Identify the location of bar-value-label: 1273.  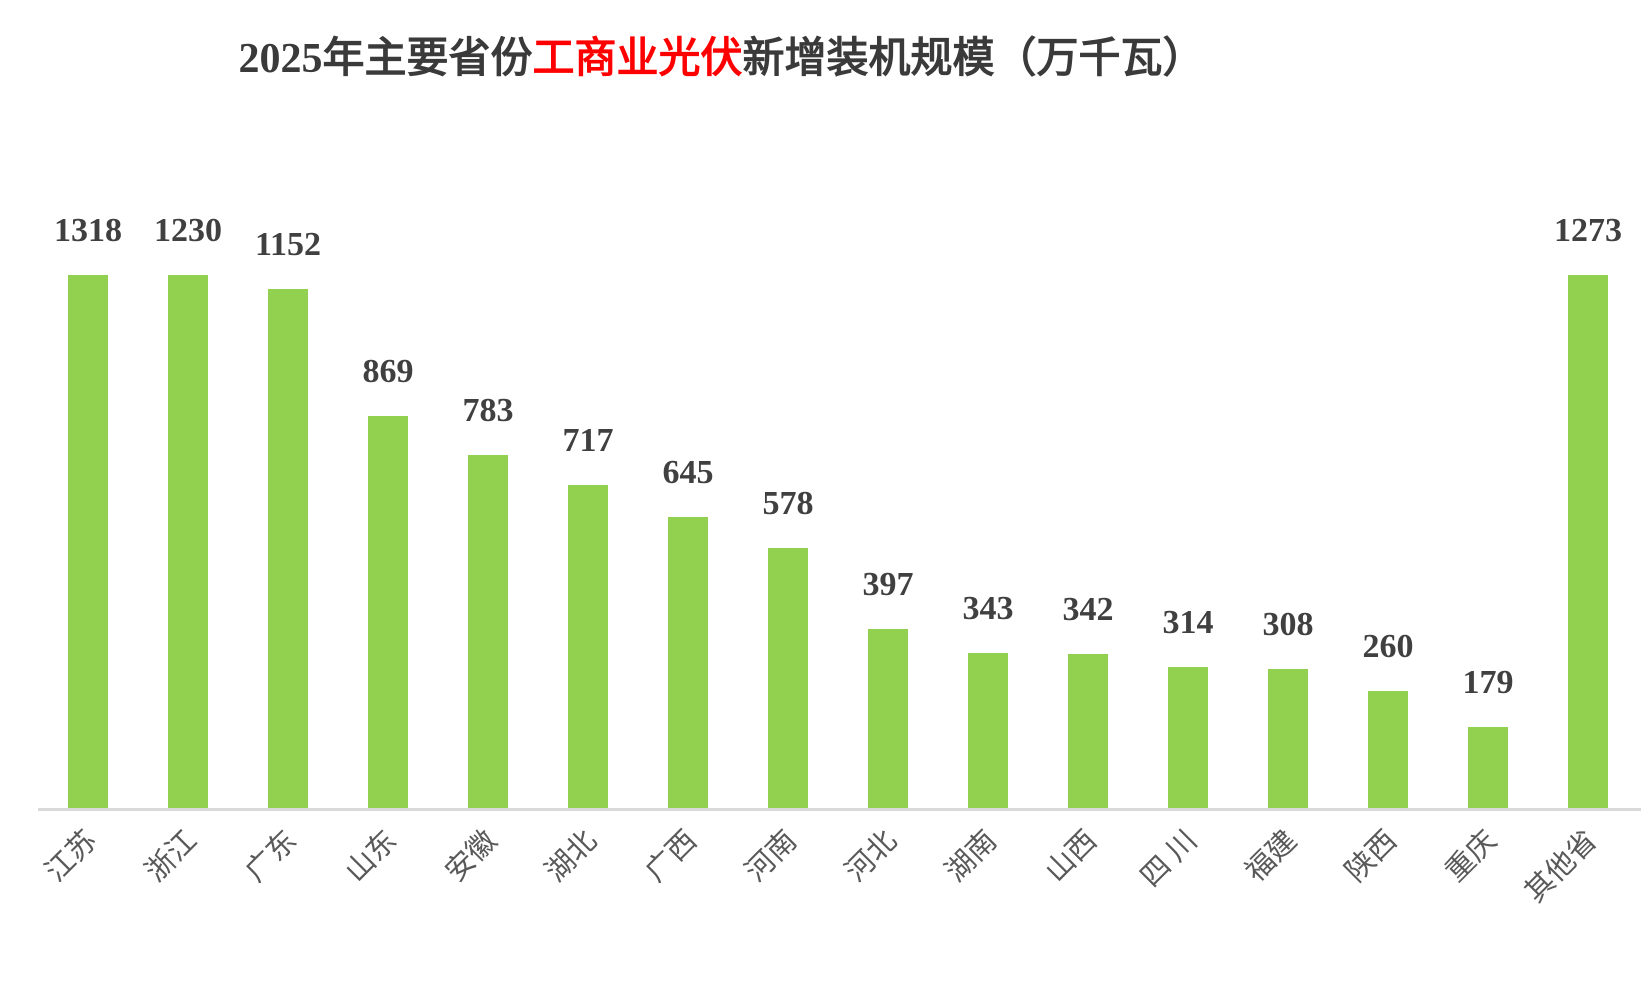
(1588, 230).